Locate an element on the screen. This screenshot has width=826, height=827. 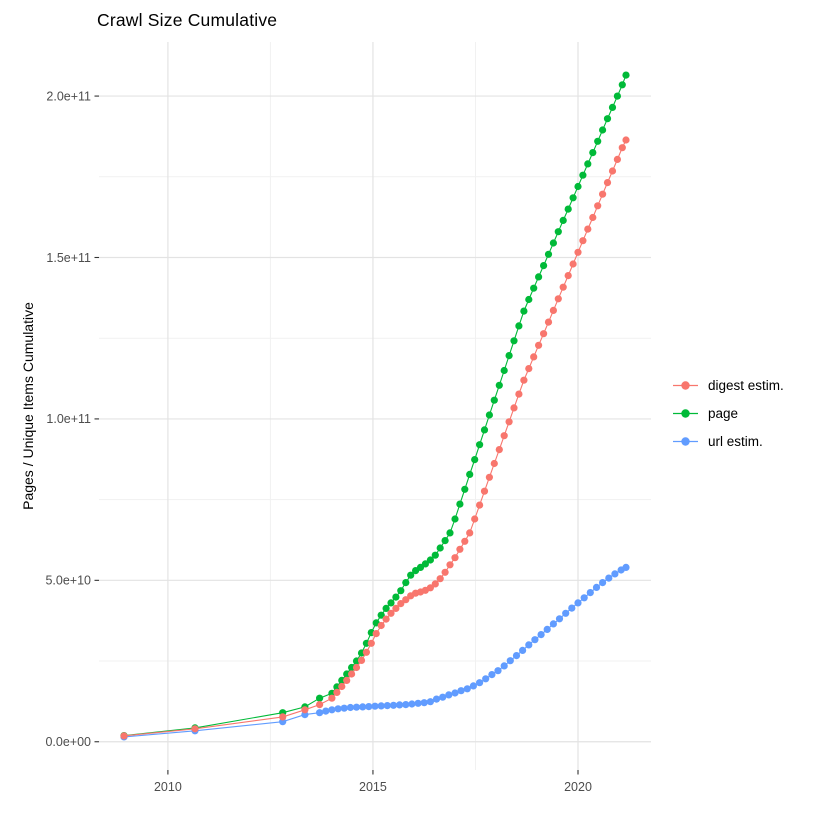
y-axis-title: Pages / Unique Items Cumulative is located at coordinates (28, 406).